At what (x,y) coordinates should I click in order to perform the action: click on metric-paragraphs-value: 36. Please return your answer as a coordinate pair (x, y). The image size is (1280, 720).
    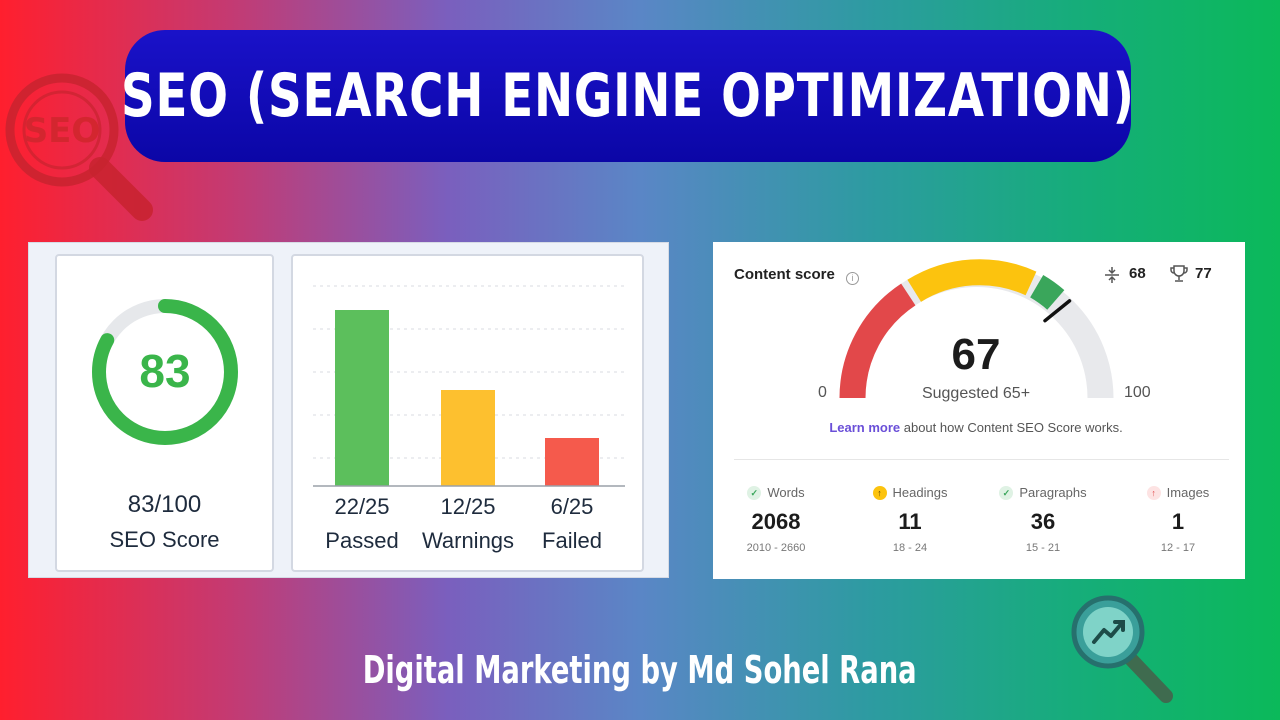
    Looking at the image, I should click on (1043, 521).